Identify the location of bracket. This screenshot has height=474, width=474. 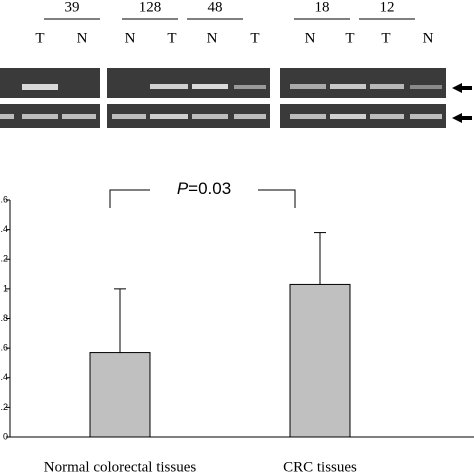
(202, 198).